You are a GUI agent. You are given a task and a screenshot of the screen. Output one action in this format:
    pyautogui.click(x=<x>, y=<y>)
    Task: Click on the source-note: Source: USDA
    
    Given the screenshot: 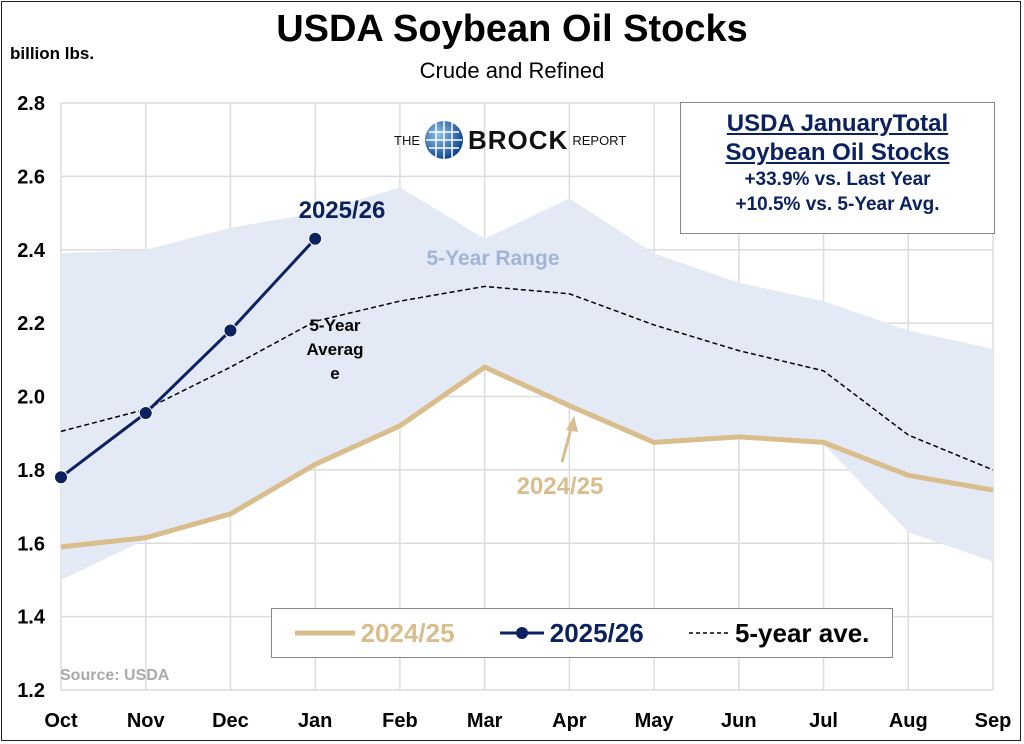 What is the action you would take?
    pyautogui.click(x=115, y=675)
    